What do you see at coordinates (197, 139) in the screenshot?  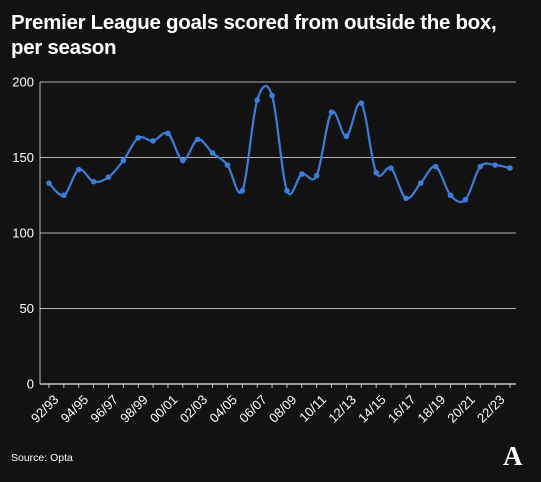 I see `data-point-02/03` at bounding box center [197, 139].